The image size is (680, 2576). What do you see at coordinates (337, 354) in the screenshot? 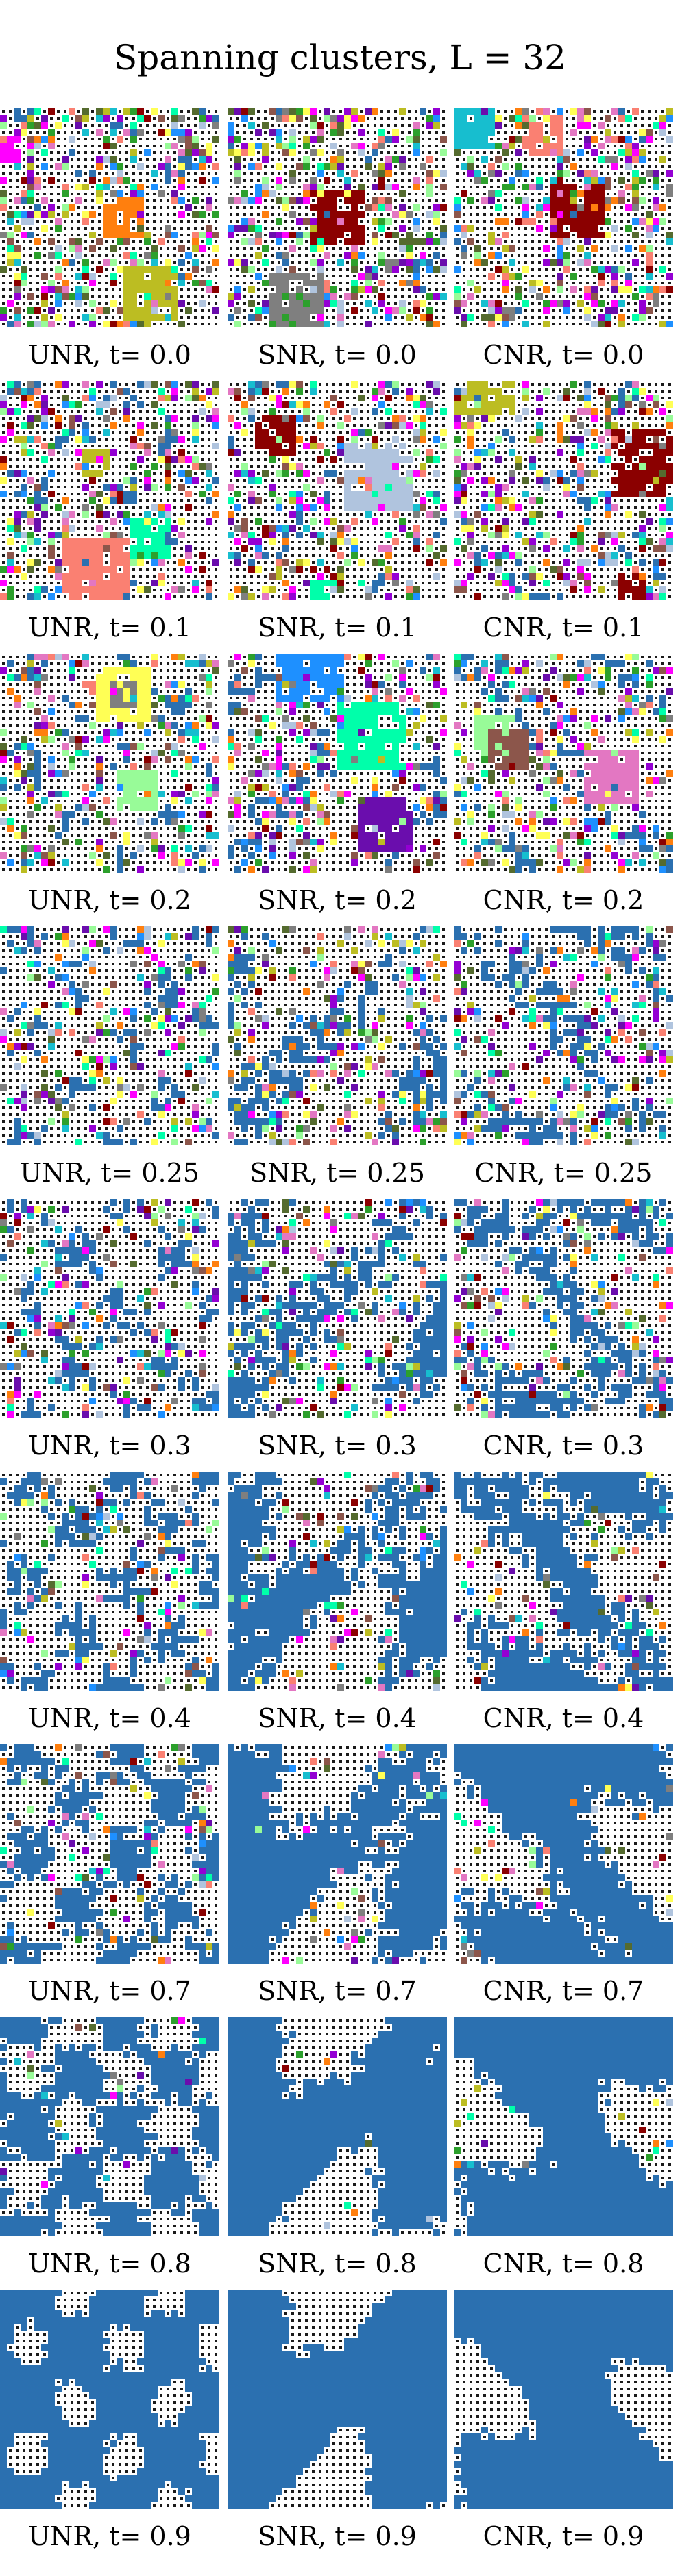
I see `panel-caption: SNR, t= 0.0` at bounding box center [337, 354].